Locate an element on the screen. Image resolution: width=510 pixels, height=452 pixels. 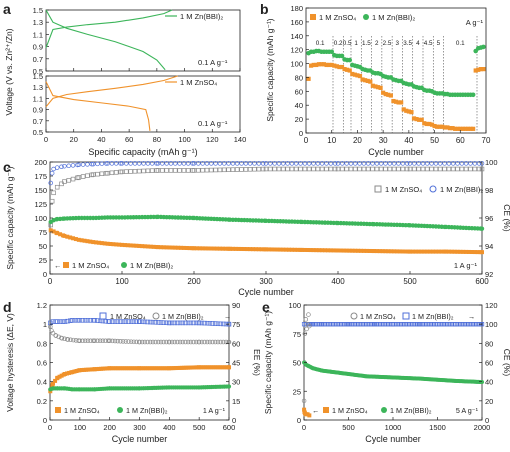
chart_data.0-xtick-label: 140 is located at coordinates (240, 139).